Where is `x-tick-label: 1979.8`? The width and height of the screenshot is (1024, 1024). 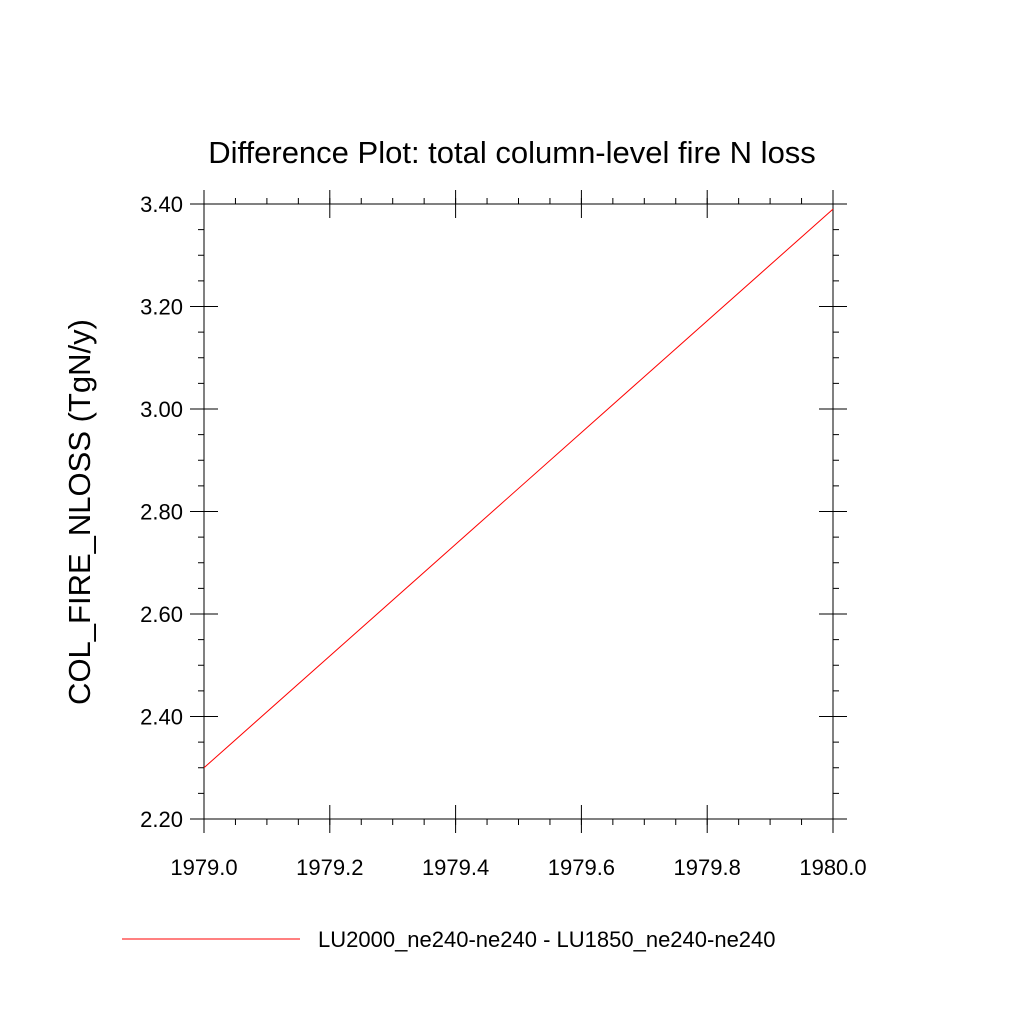 x-tick-label: 1979.8 is located at coordinates (707, 867).